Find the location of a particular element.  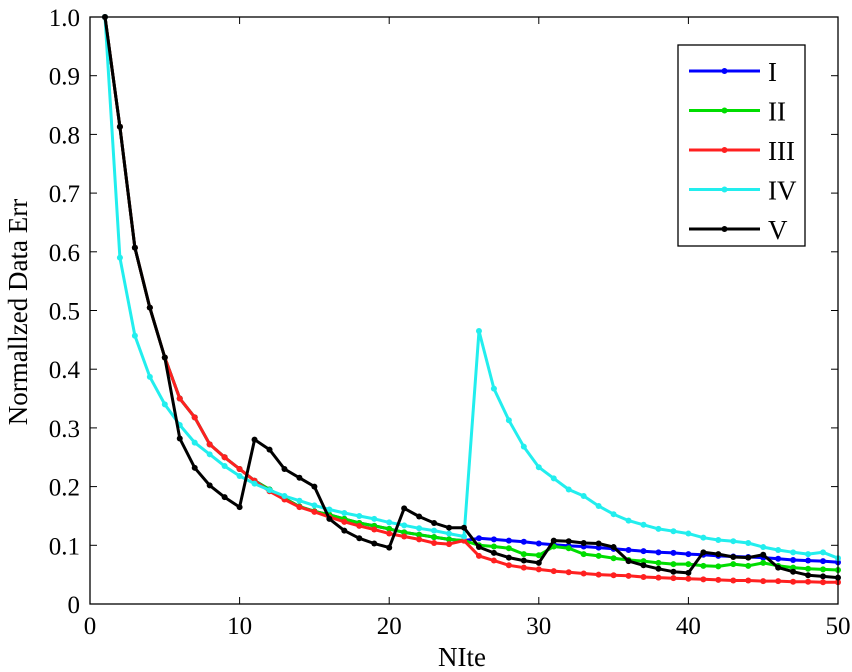

legend-box is located at coordinates (741, 145).